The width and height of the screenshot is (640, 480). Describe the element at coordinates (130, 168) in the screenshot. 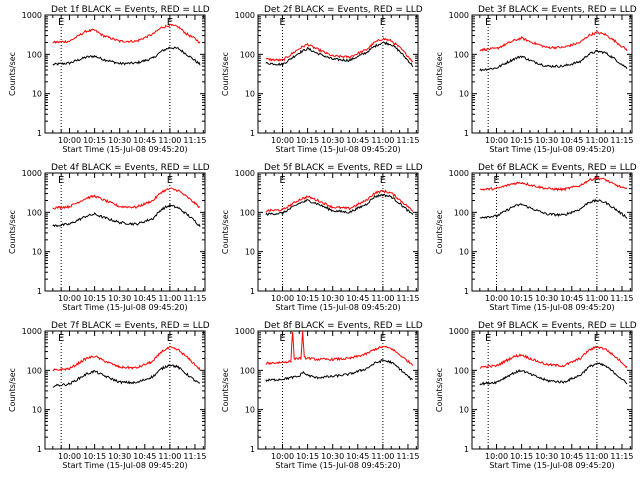

I see `panel-title: Det 4f BLACK = Events, RED = LLD` at that location.